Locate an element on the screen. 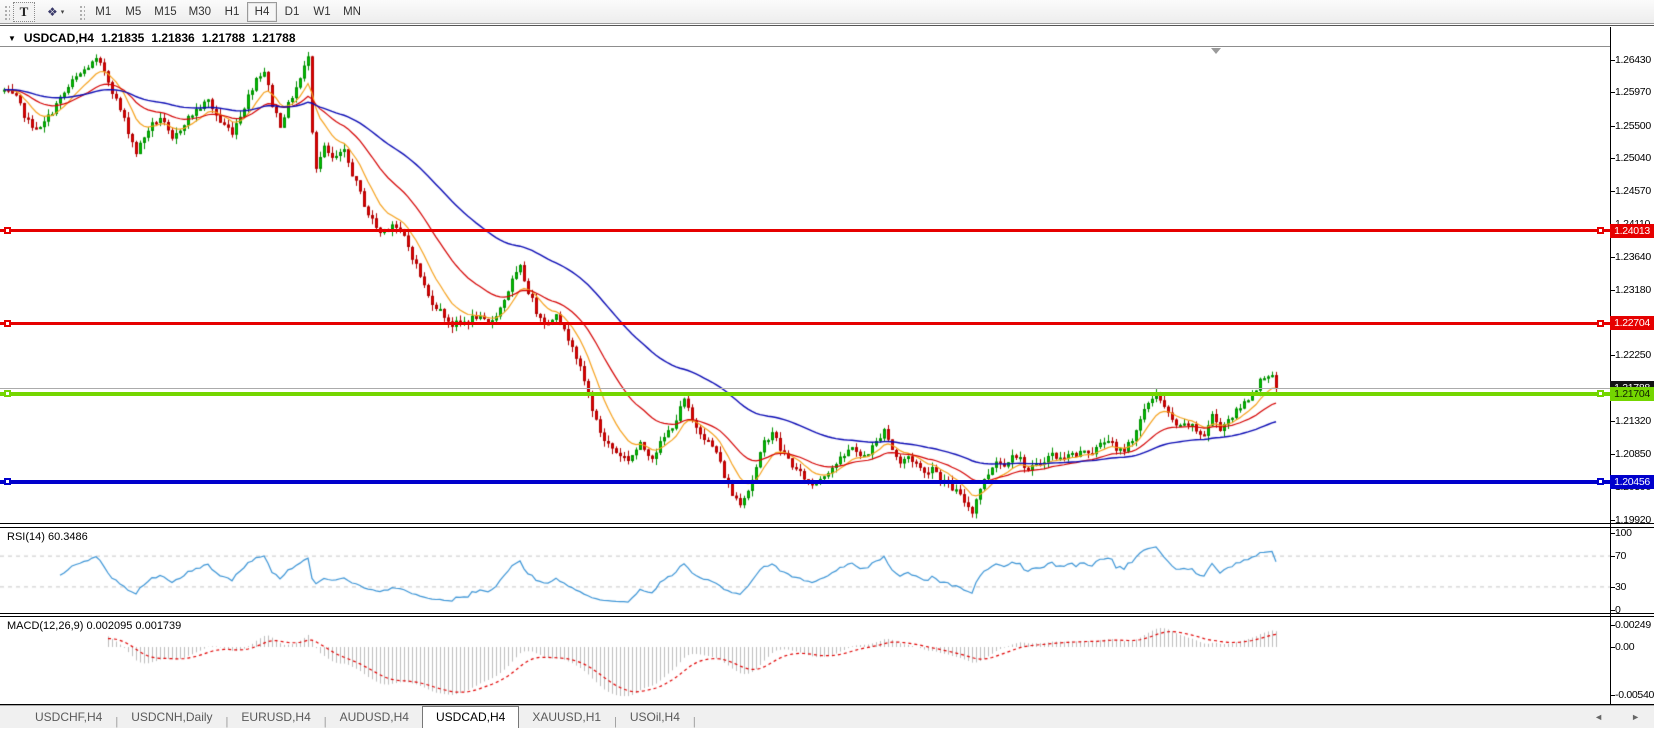 This screenshot has width=1654, height=753. horizontal-line-1.21704 is located at coordinates (805, 394).